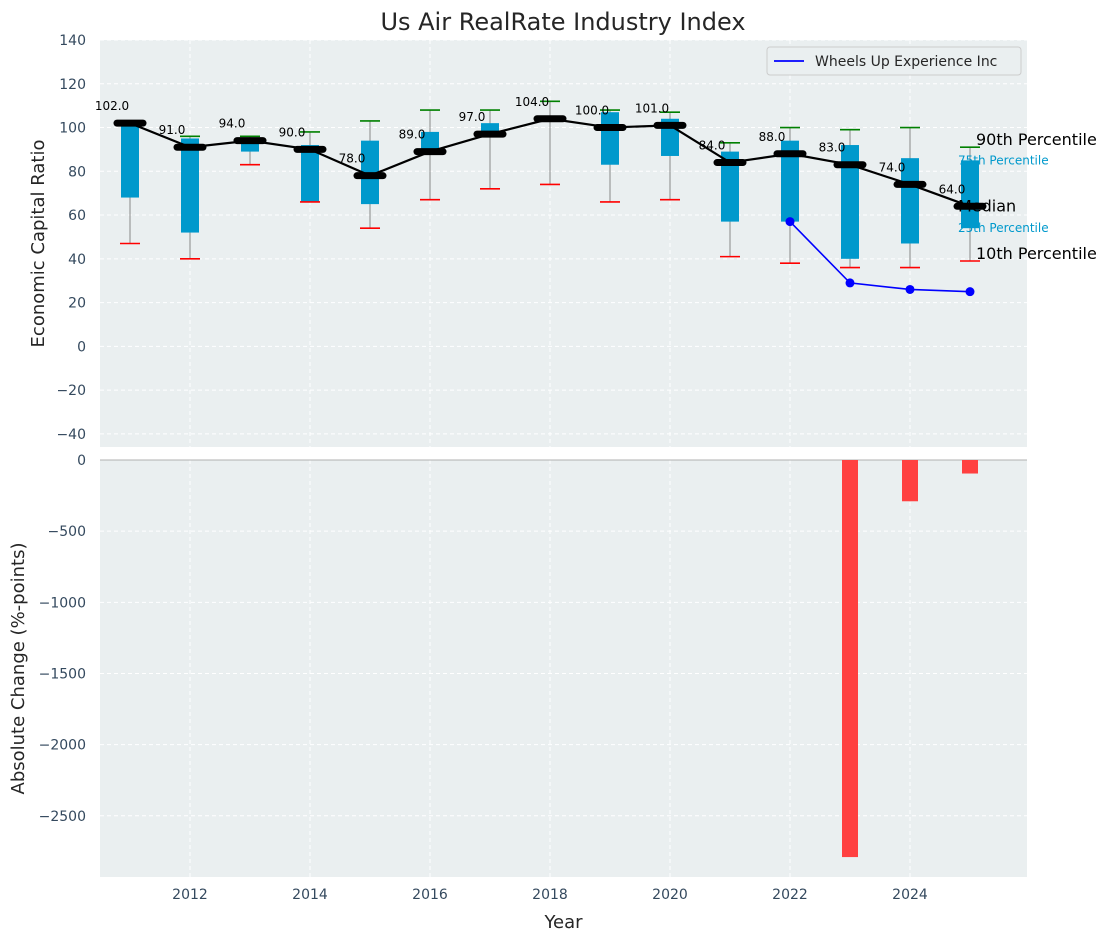 This screenshot has height=942, width=1111. Describe the element at coordinates (670, 895) in the screenshot. I see `x-tick-label: 2020` at that location.